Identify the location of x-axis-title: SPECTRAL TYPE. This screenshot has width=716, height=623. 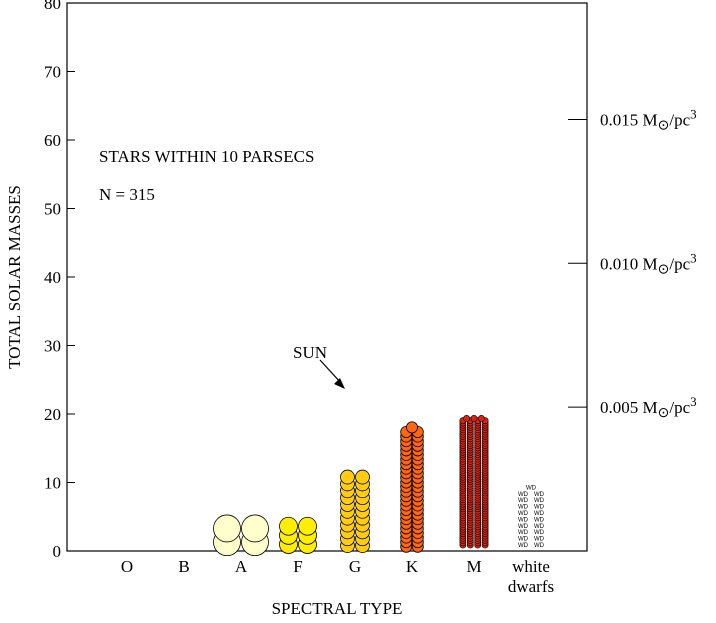
(337, 608).